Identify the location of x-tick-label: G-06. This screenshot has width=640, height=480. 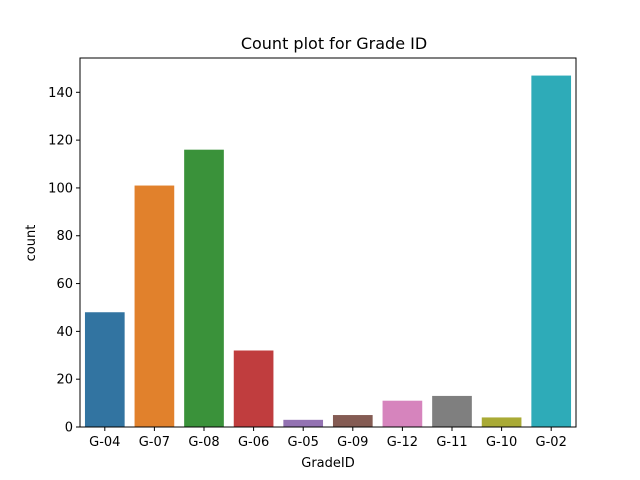
(253, 442).